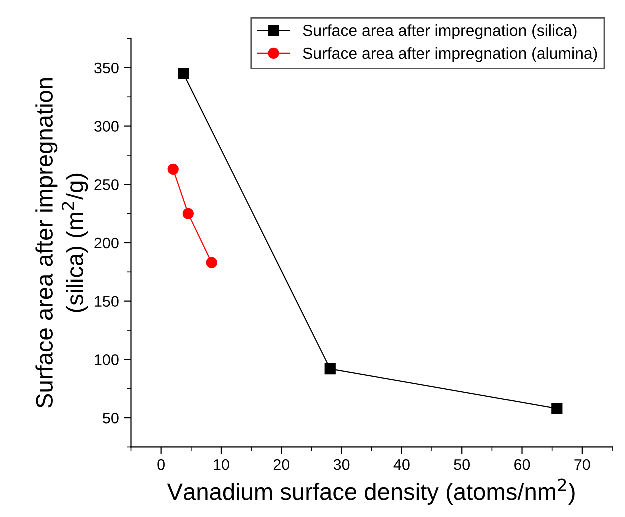 The width and height of the screenshot is (625, 517). I want to click on y-axis-title: Surface area after impregnation (silica) (m$^{2}$/g), so click(62, 243).